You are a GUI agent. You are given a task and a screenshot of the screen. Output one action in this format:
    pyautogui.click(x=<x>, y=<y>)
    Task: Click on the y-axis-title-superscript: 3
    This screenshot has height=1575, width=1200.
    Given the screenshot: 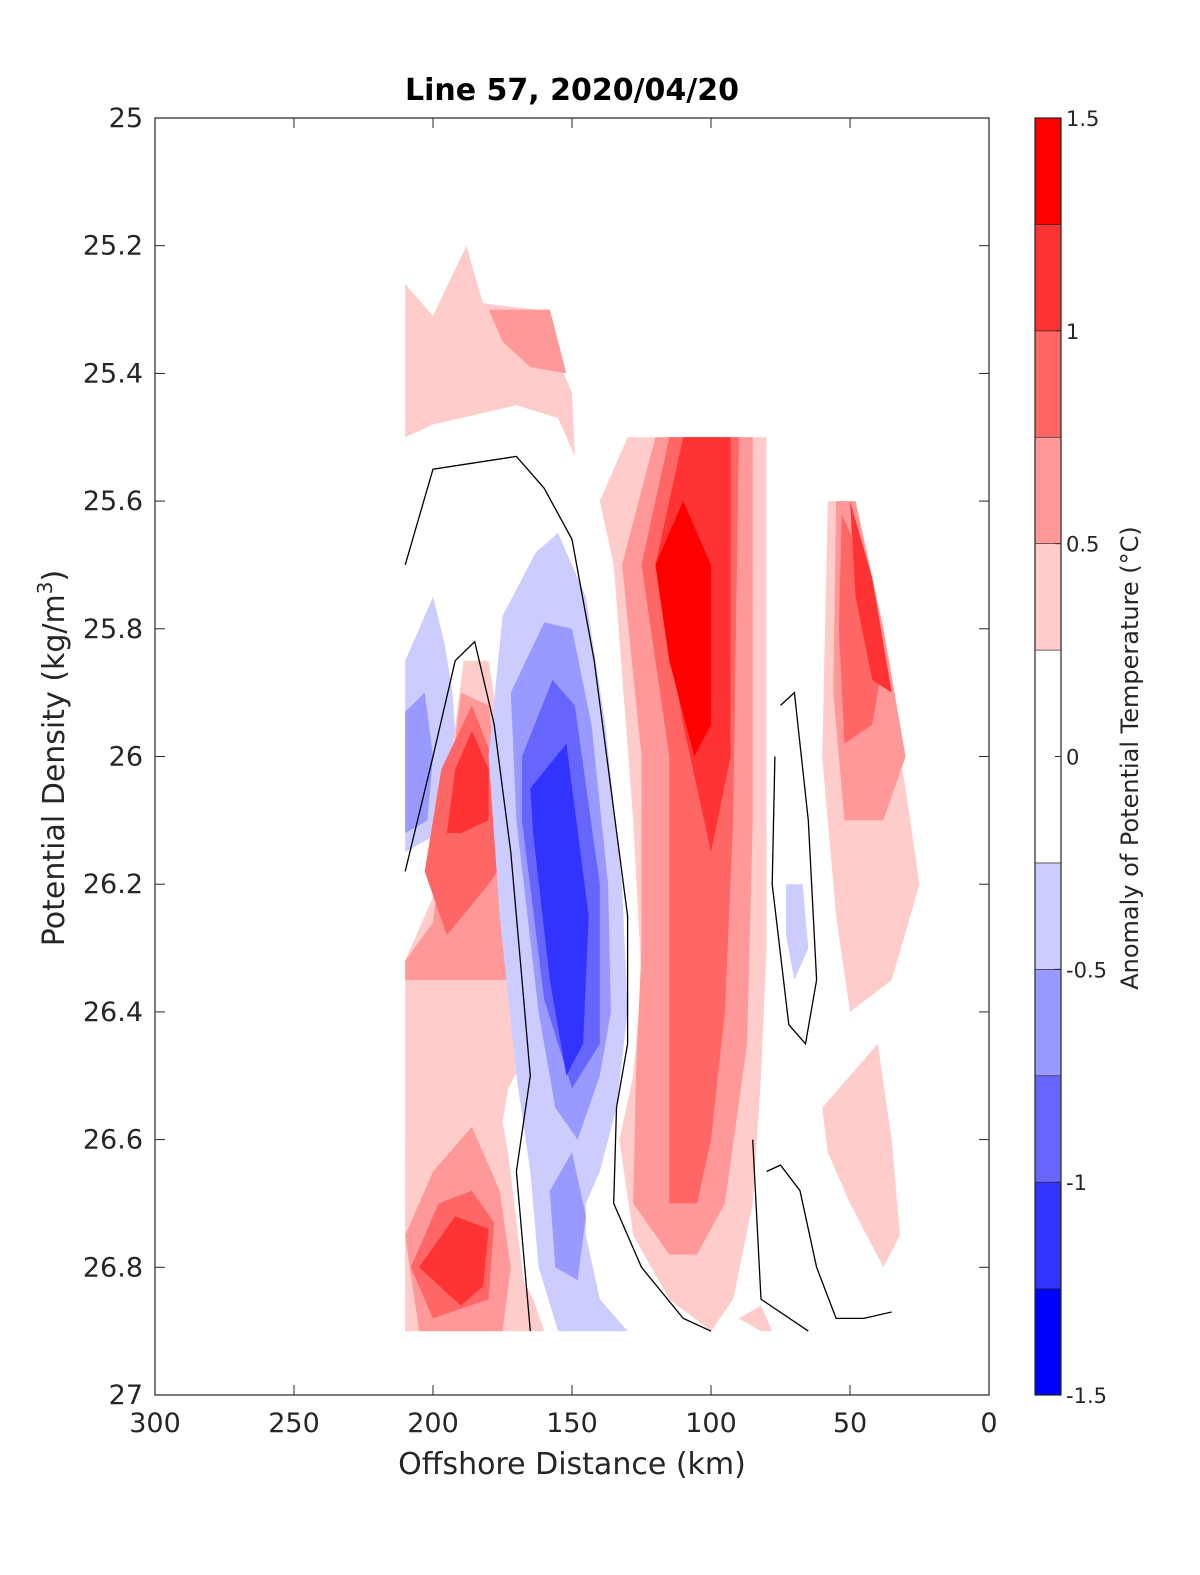 What is the action you would take?
    pyautogui.click(x=45, y=587)
    